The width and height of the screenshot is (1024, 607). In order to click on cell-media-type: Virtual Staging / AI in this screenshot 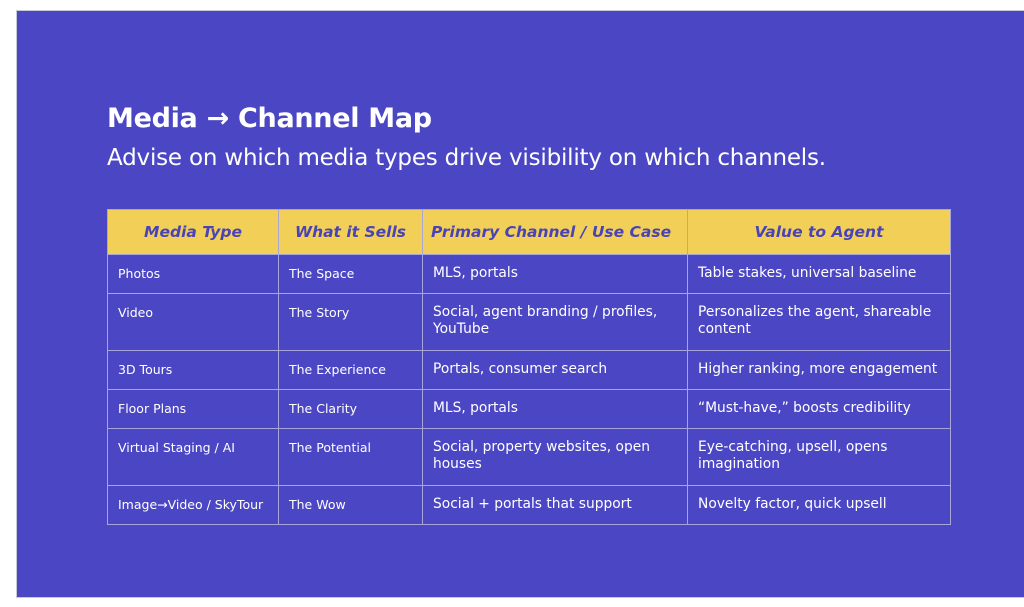, I will do `click(193, 457)`.